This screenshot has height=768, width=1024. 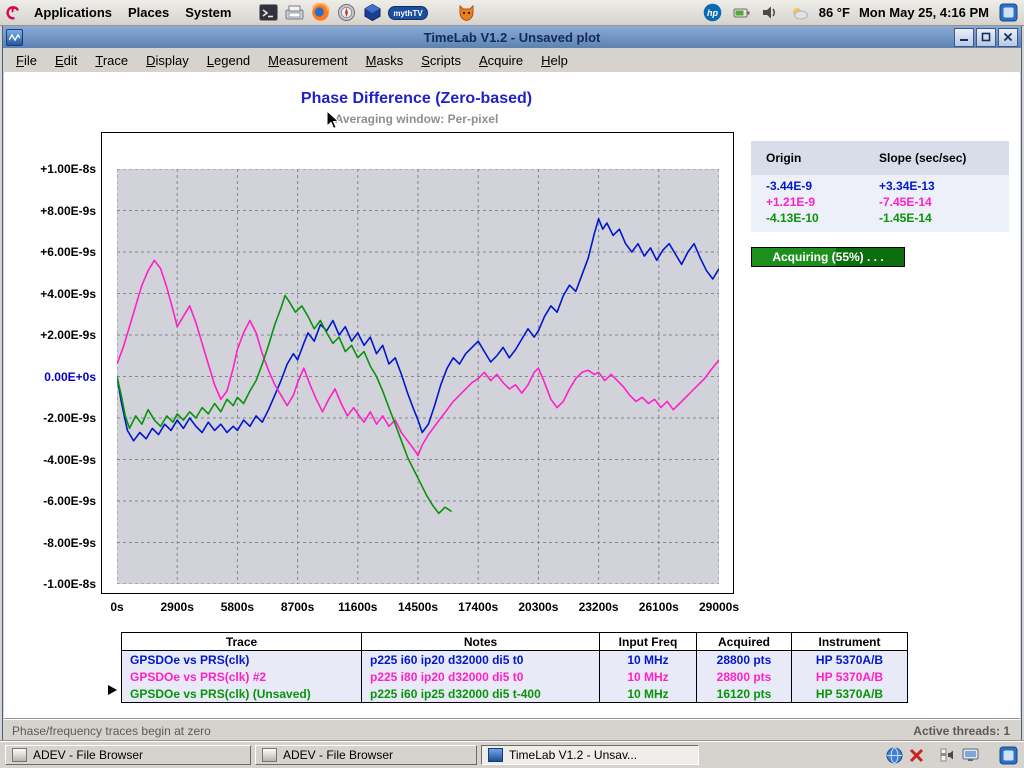 What do you see at coordinates (784, 158) in the screenshot?
I see `legend-header-origin: Origin` at bounding box center [784, 158].